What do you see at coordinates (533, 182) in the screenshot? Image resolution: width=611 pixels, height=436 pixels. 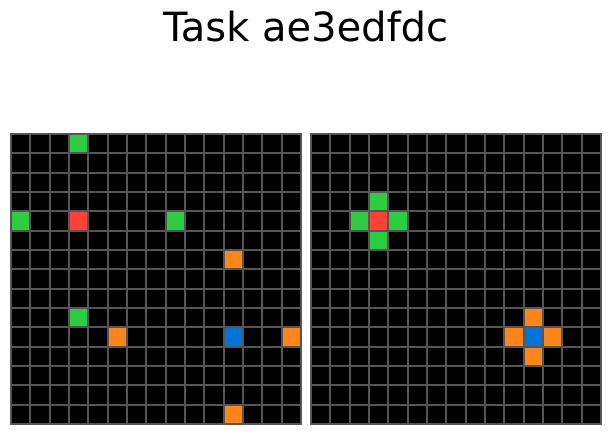 I see `output-cell-r2-c11` at bounding box center [533, 182].